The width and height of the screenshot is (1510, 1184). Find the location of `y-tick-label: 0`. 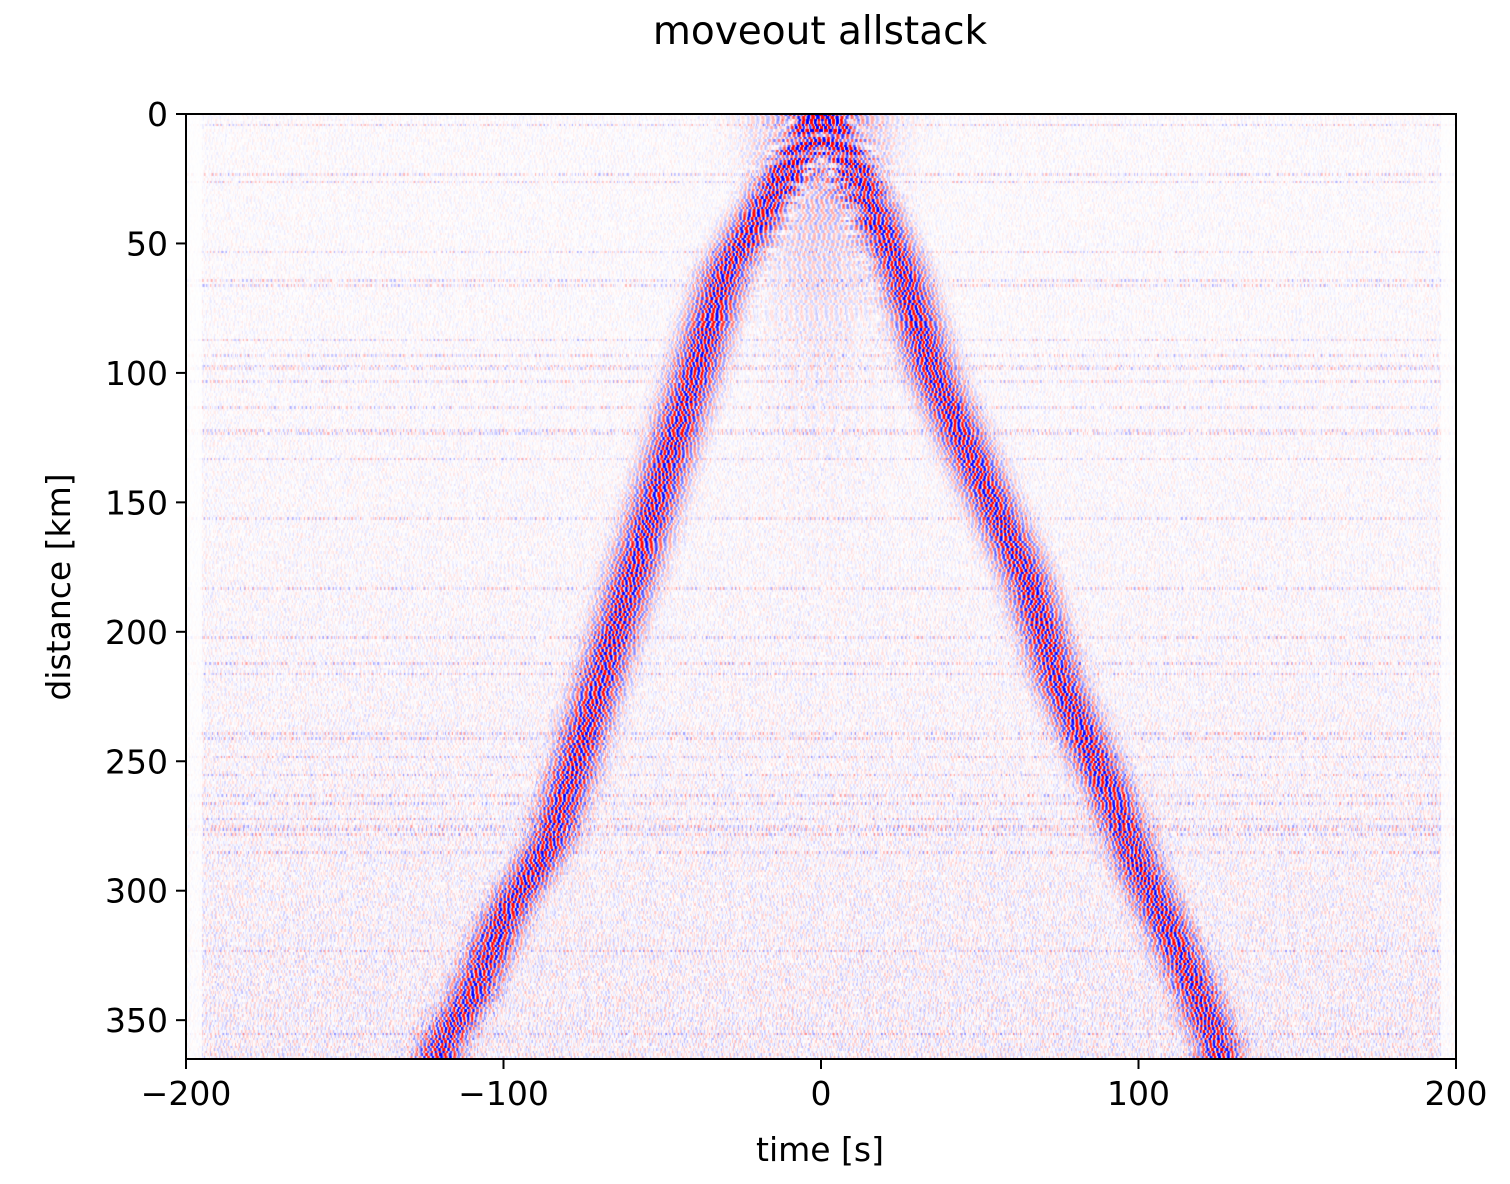

y-tick-label: 0 is located at coordinates (157, 114).